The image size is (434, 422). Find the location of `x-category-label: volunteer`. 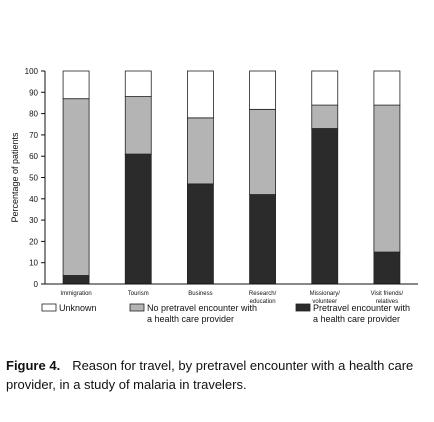

x-category-label: volunteer is located at coordinates (324, 302).